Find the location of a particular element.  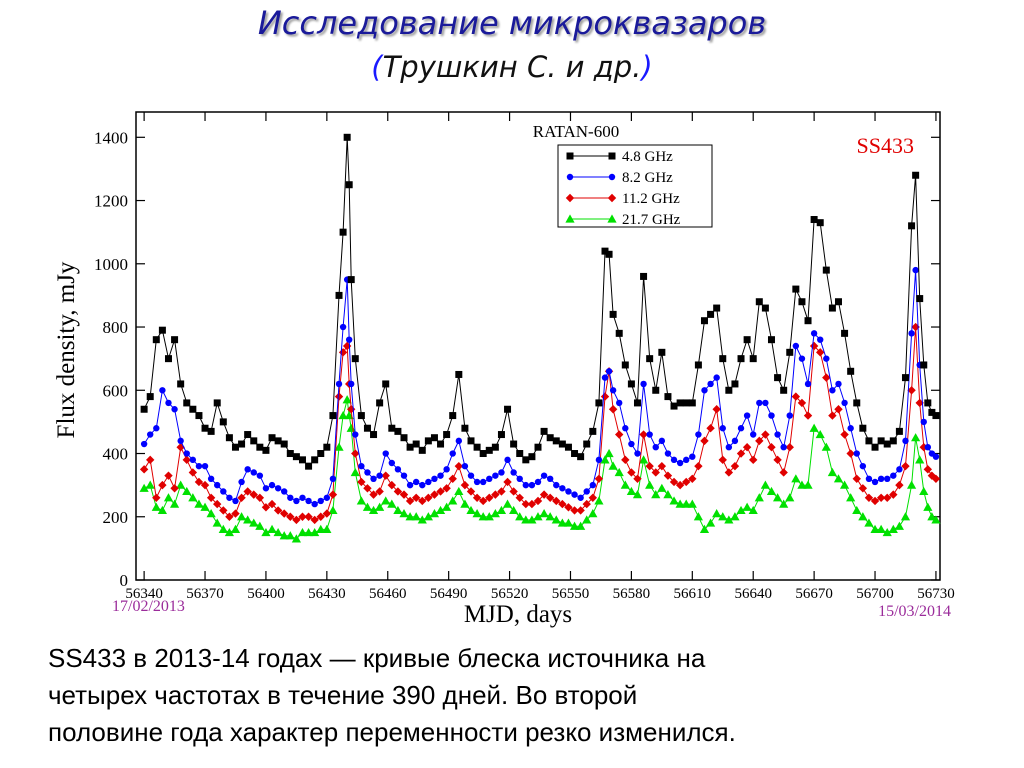

x-tick-label: 56580 is located at coordinates (632, 594).